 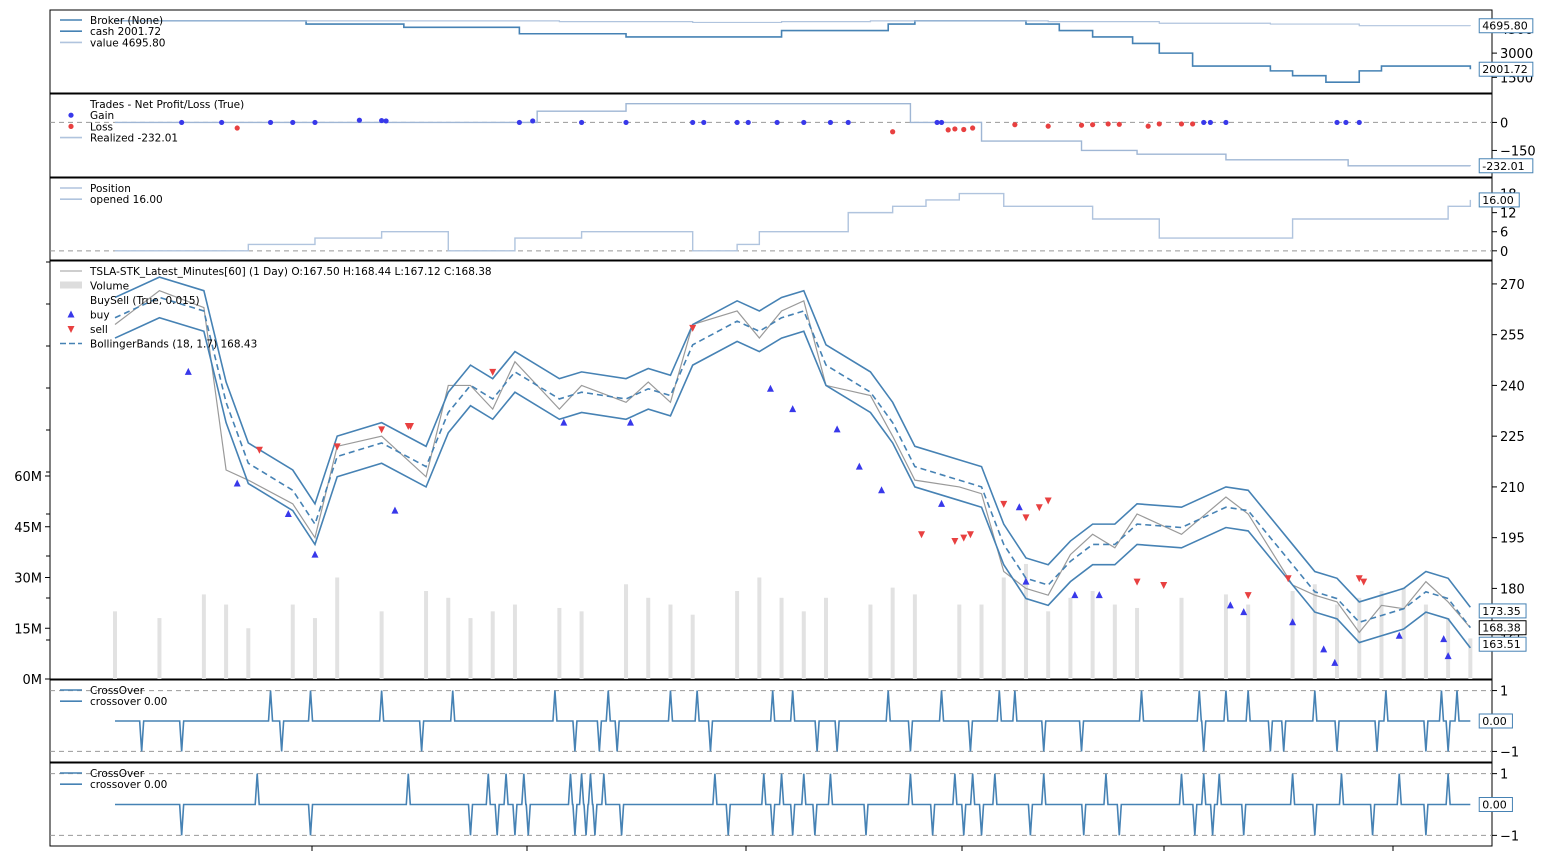 What do you see at coordinates (1503, 166) in the screenshot?
I see `end-label: -232.01` at bounding box center [1503, 166].